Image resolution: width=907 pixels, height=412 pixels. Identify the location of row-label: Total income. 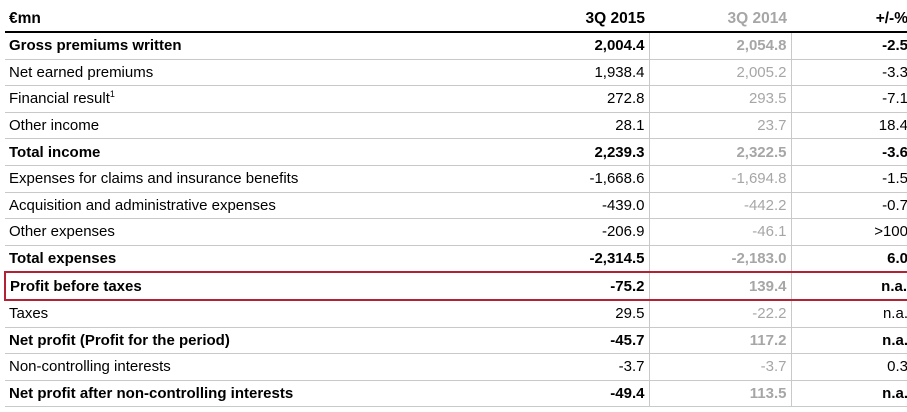
(55, 152).